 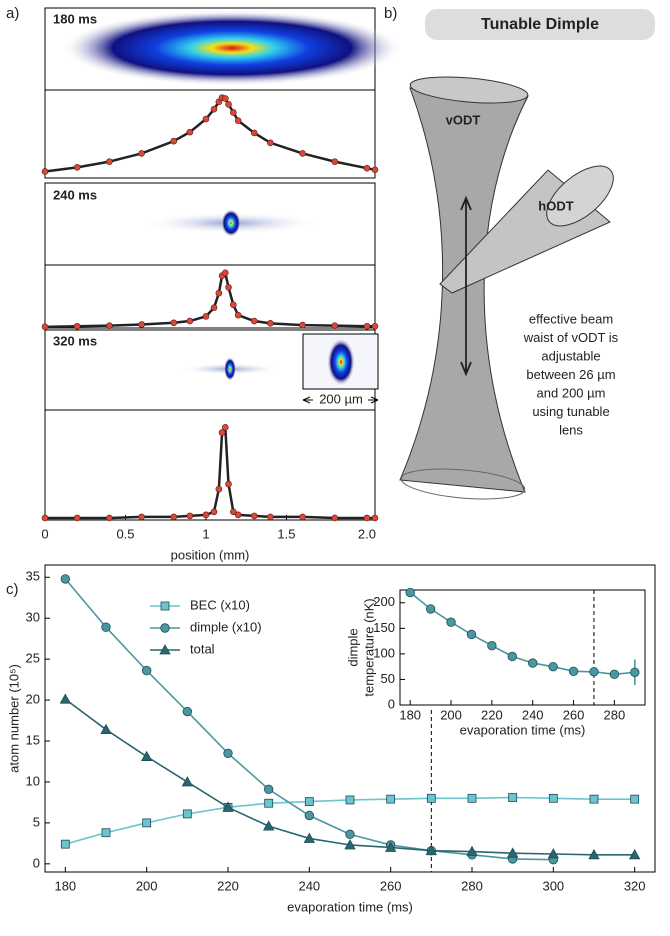 I want to click on x-axis-label: position (mm), so click(x=210, y=554).